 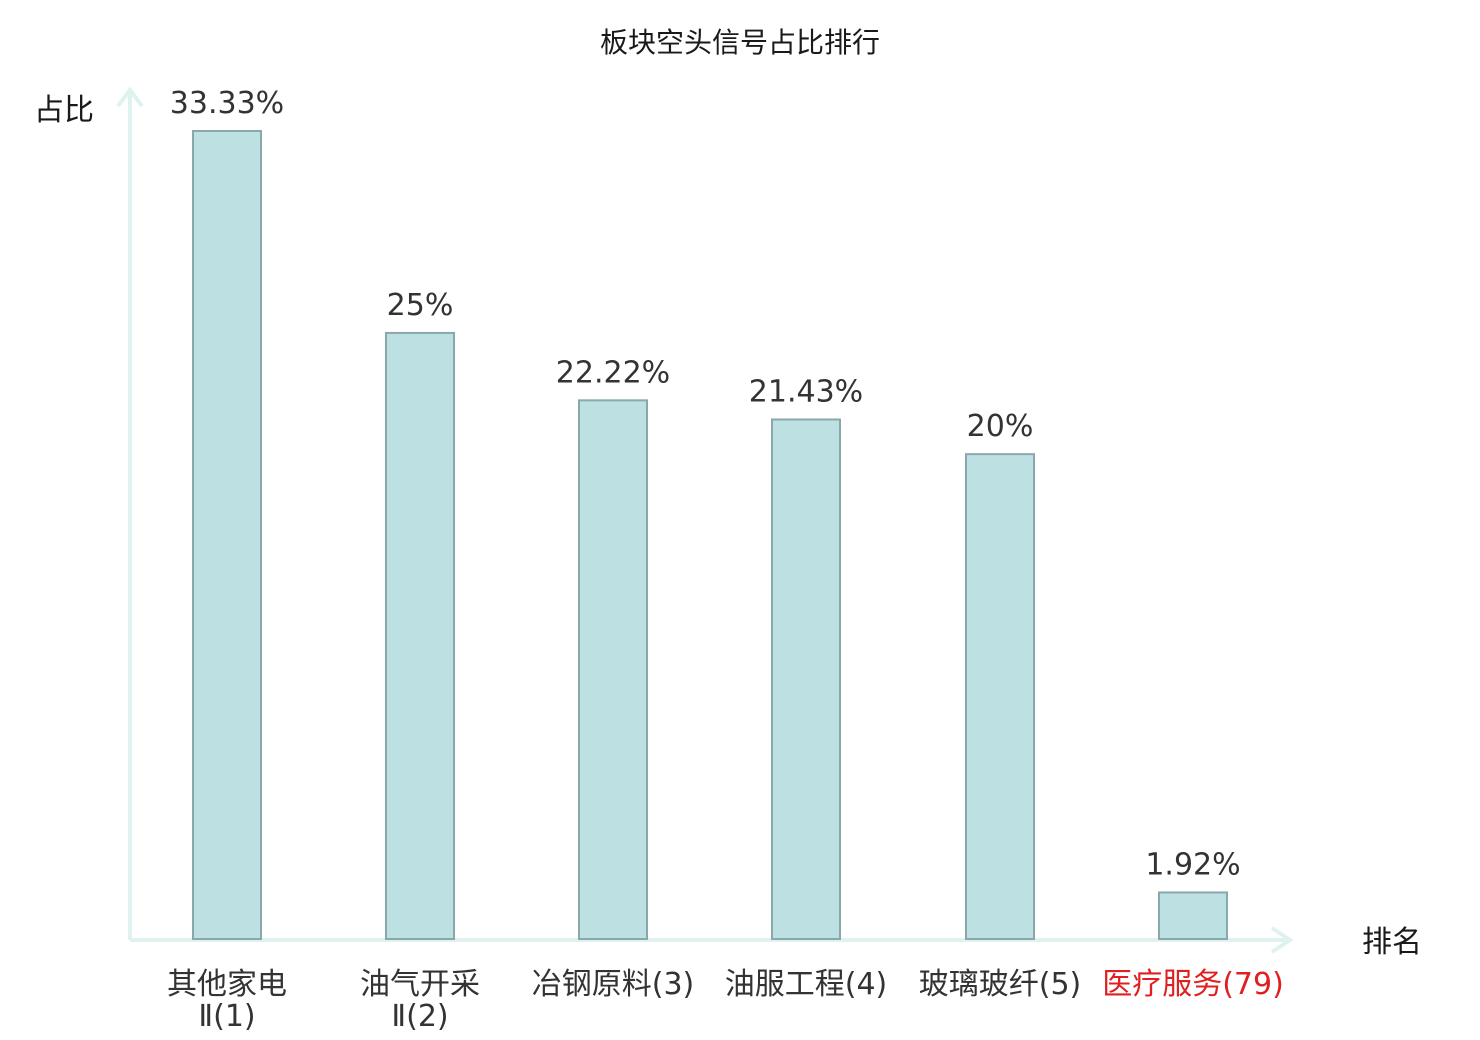 I want to click on category-label-2-line-2: Ⅱ(2), so click(x=419, y=1016).